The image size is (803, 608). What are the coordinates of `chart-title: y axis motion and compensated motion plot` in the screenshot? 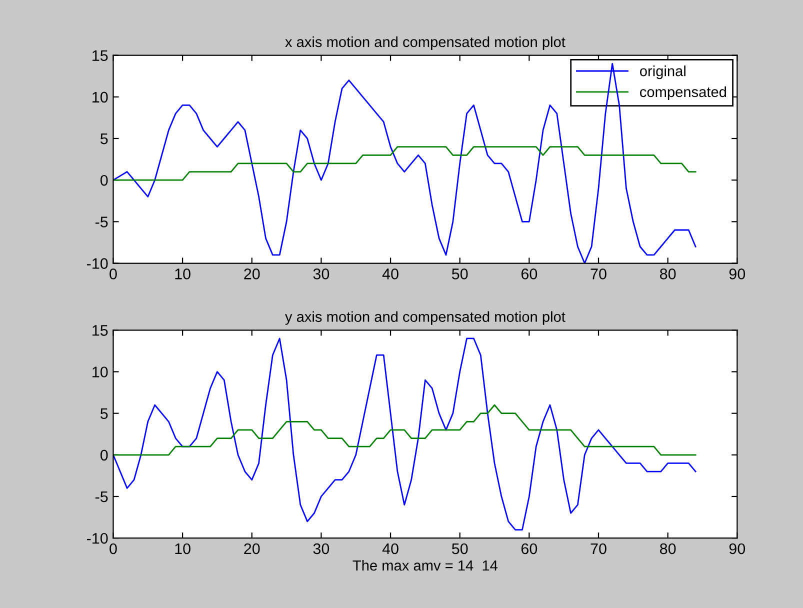 It's located at (425, 318).